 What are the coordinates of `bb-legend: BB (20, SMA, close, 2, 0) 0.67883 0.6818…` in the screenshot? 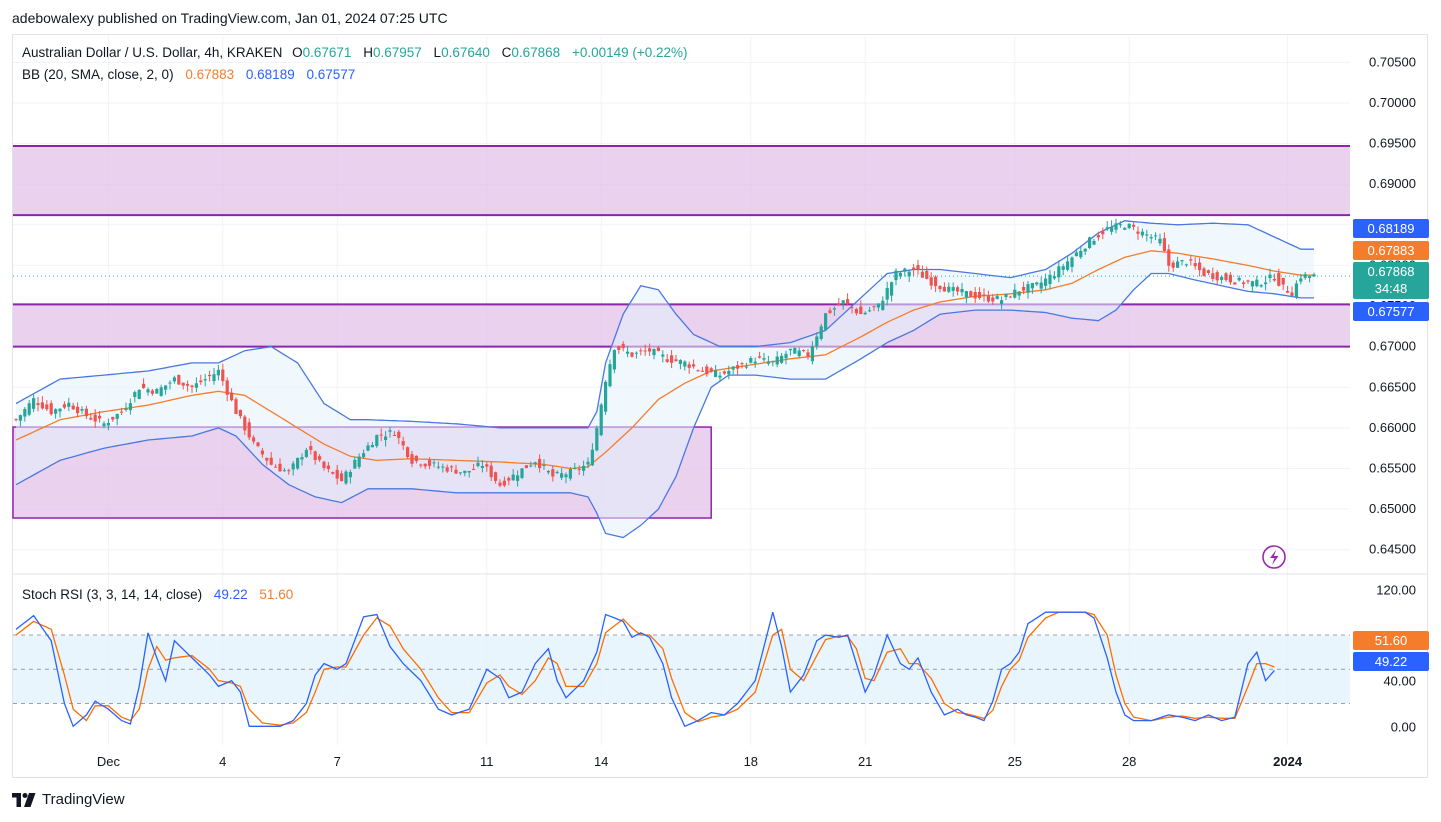 It's located at (190, 74).